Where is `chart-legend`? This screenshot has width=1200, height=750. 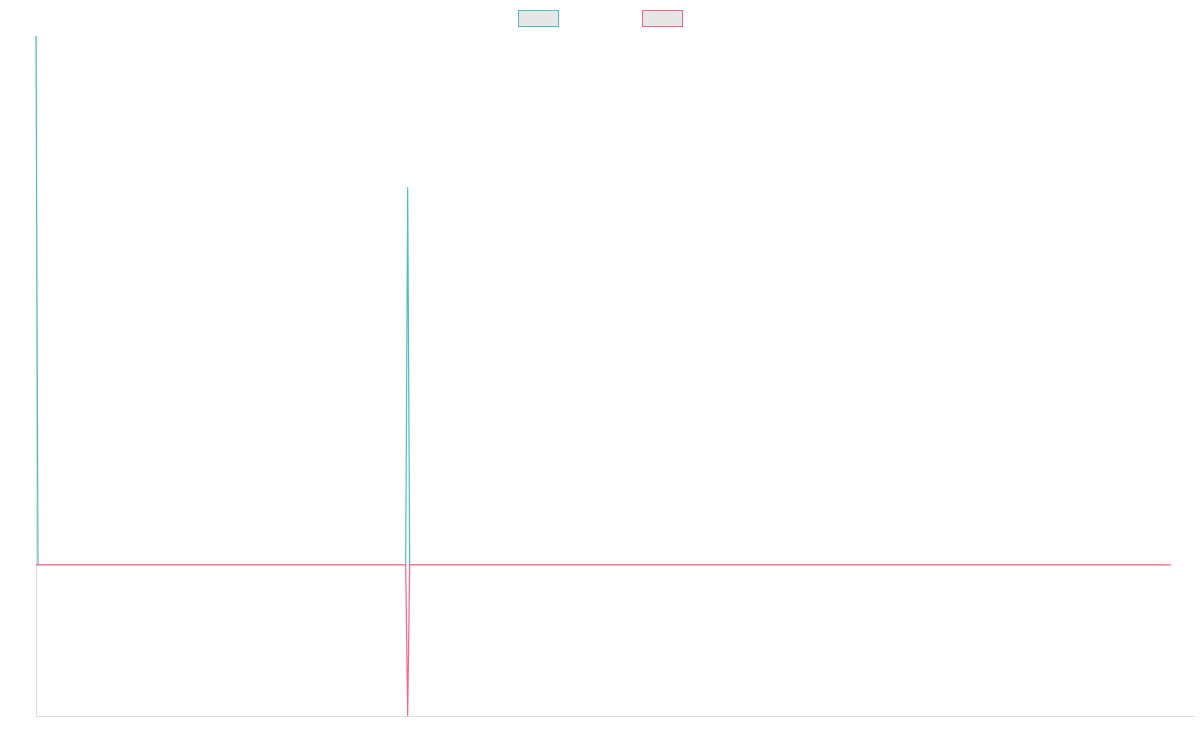 chart-legend is located at coordinates (600, 18).